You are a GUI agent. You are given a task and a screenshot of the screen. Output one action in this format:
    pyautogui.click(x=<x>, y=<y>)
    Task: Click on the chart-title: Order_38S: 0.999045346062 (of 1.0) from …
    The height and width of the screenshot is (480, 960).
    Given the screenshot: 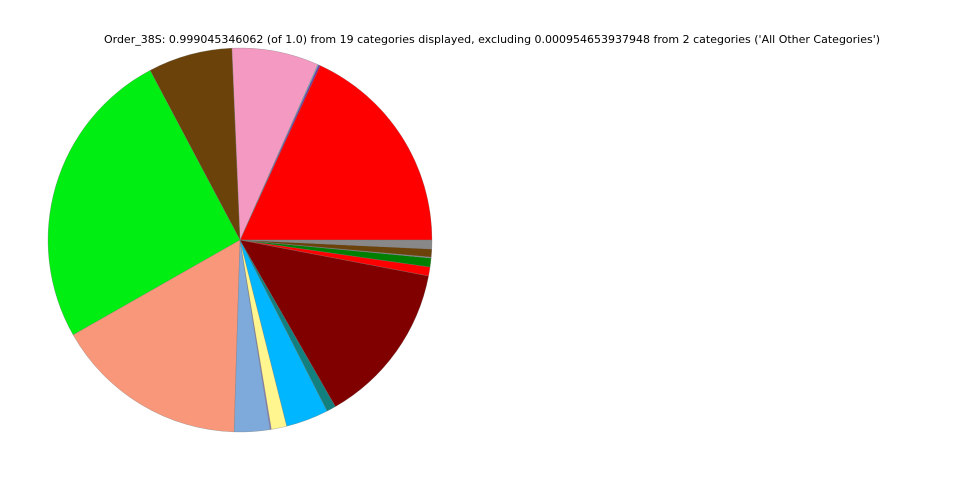 What is the action you would take?
    pyautogui.click(x=492, y=39)
    